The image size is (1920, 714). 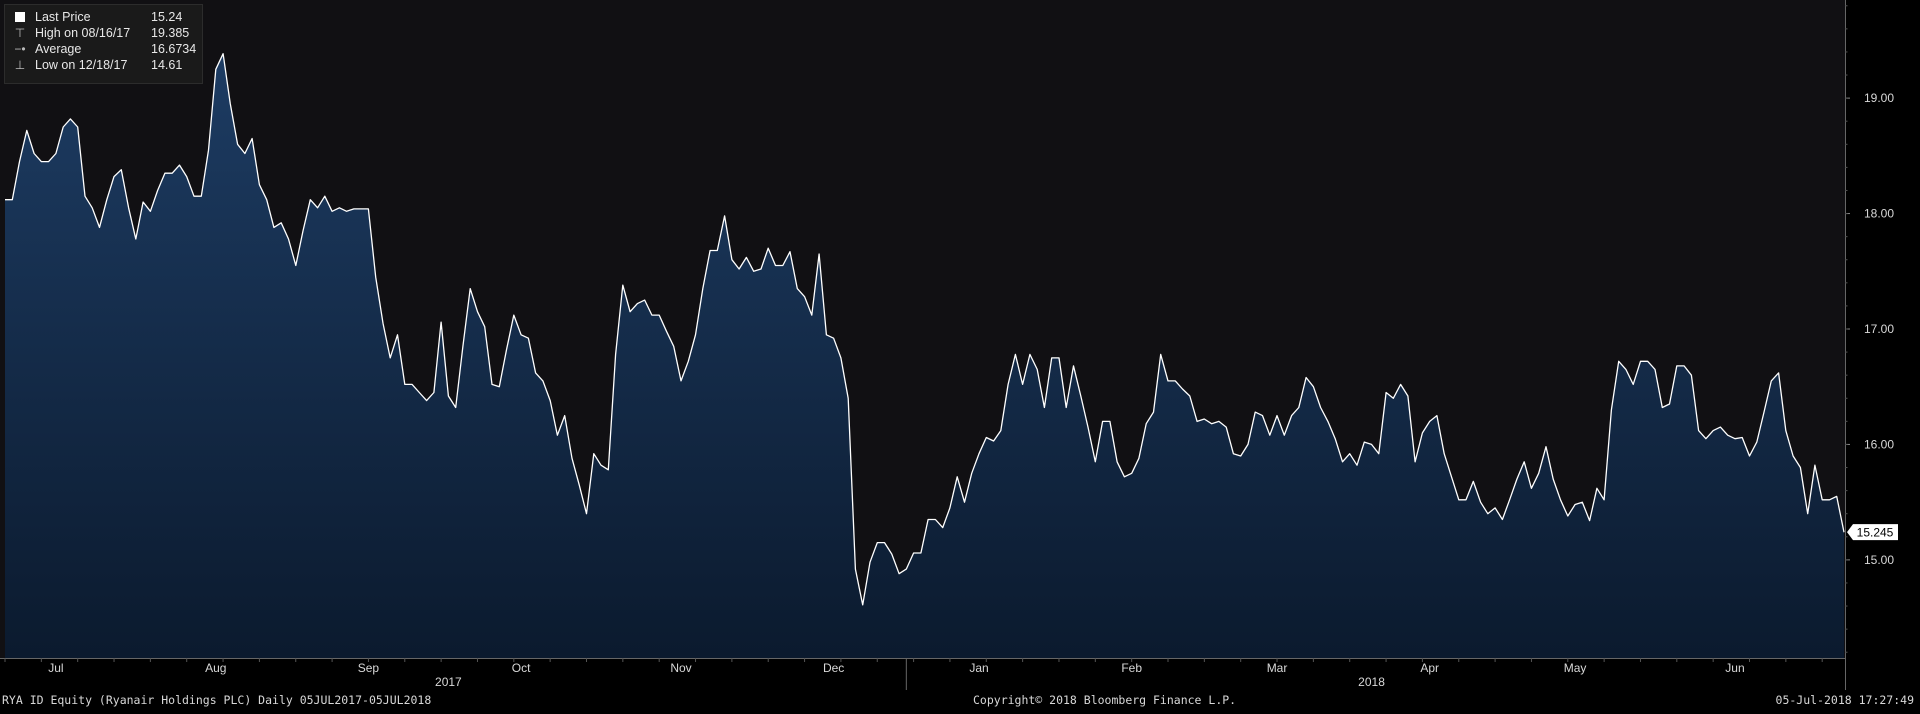 I want to click on x-month-label: Nov, so click(x=680, y=668).